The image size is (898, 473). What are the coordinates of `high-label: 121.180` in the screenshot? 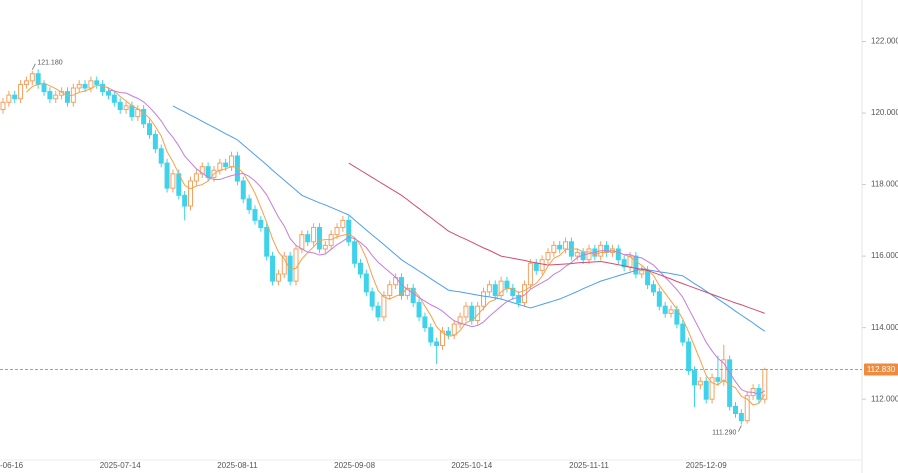 It's located at (49, 63).